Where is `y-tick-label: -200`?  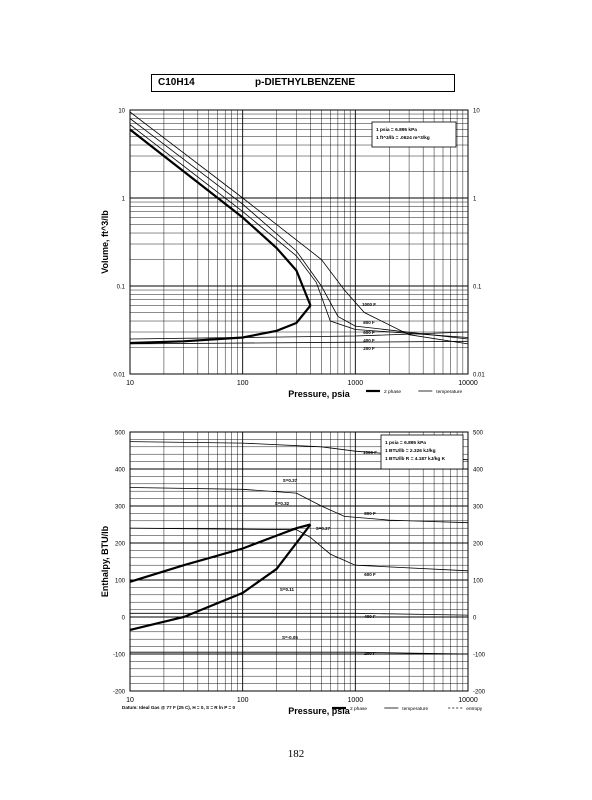 y-tick-label: -200 is located at coordinates (119, 693).